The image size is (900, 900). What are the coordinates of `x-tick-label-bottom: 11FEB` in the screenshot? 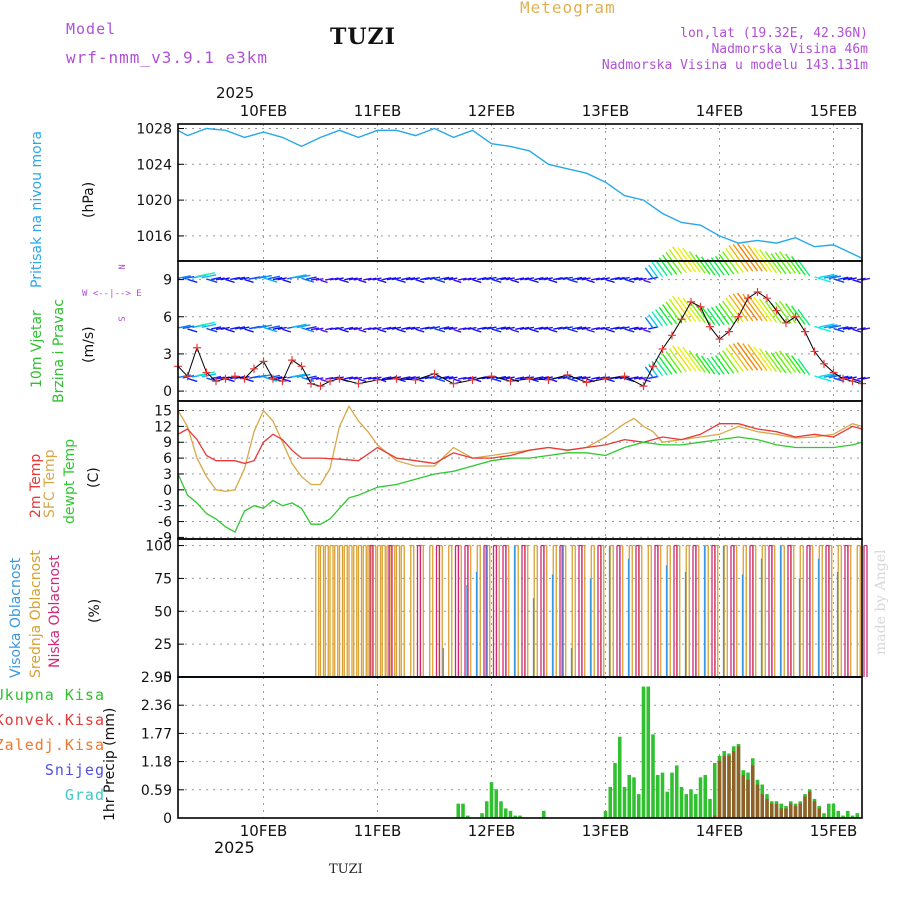 It's located at (377, 831).